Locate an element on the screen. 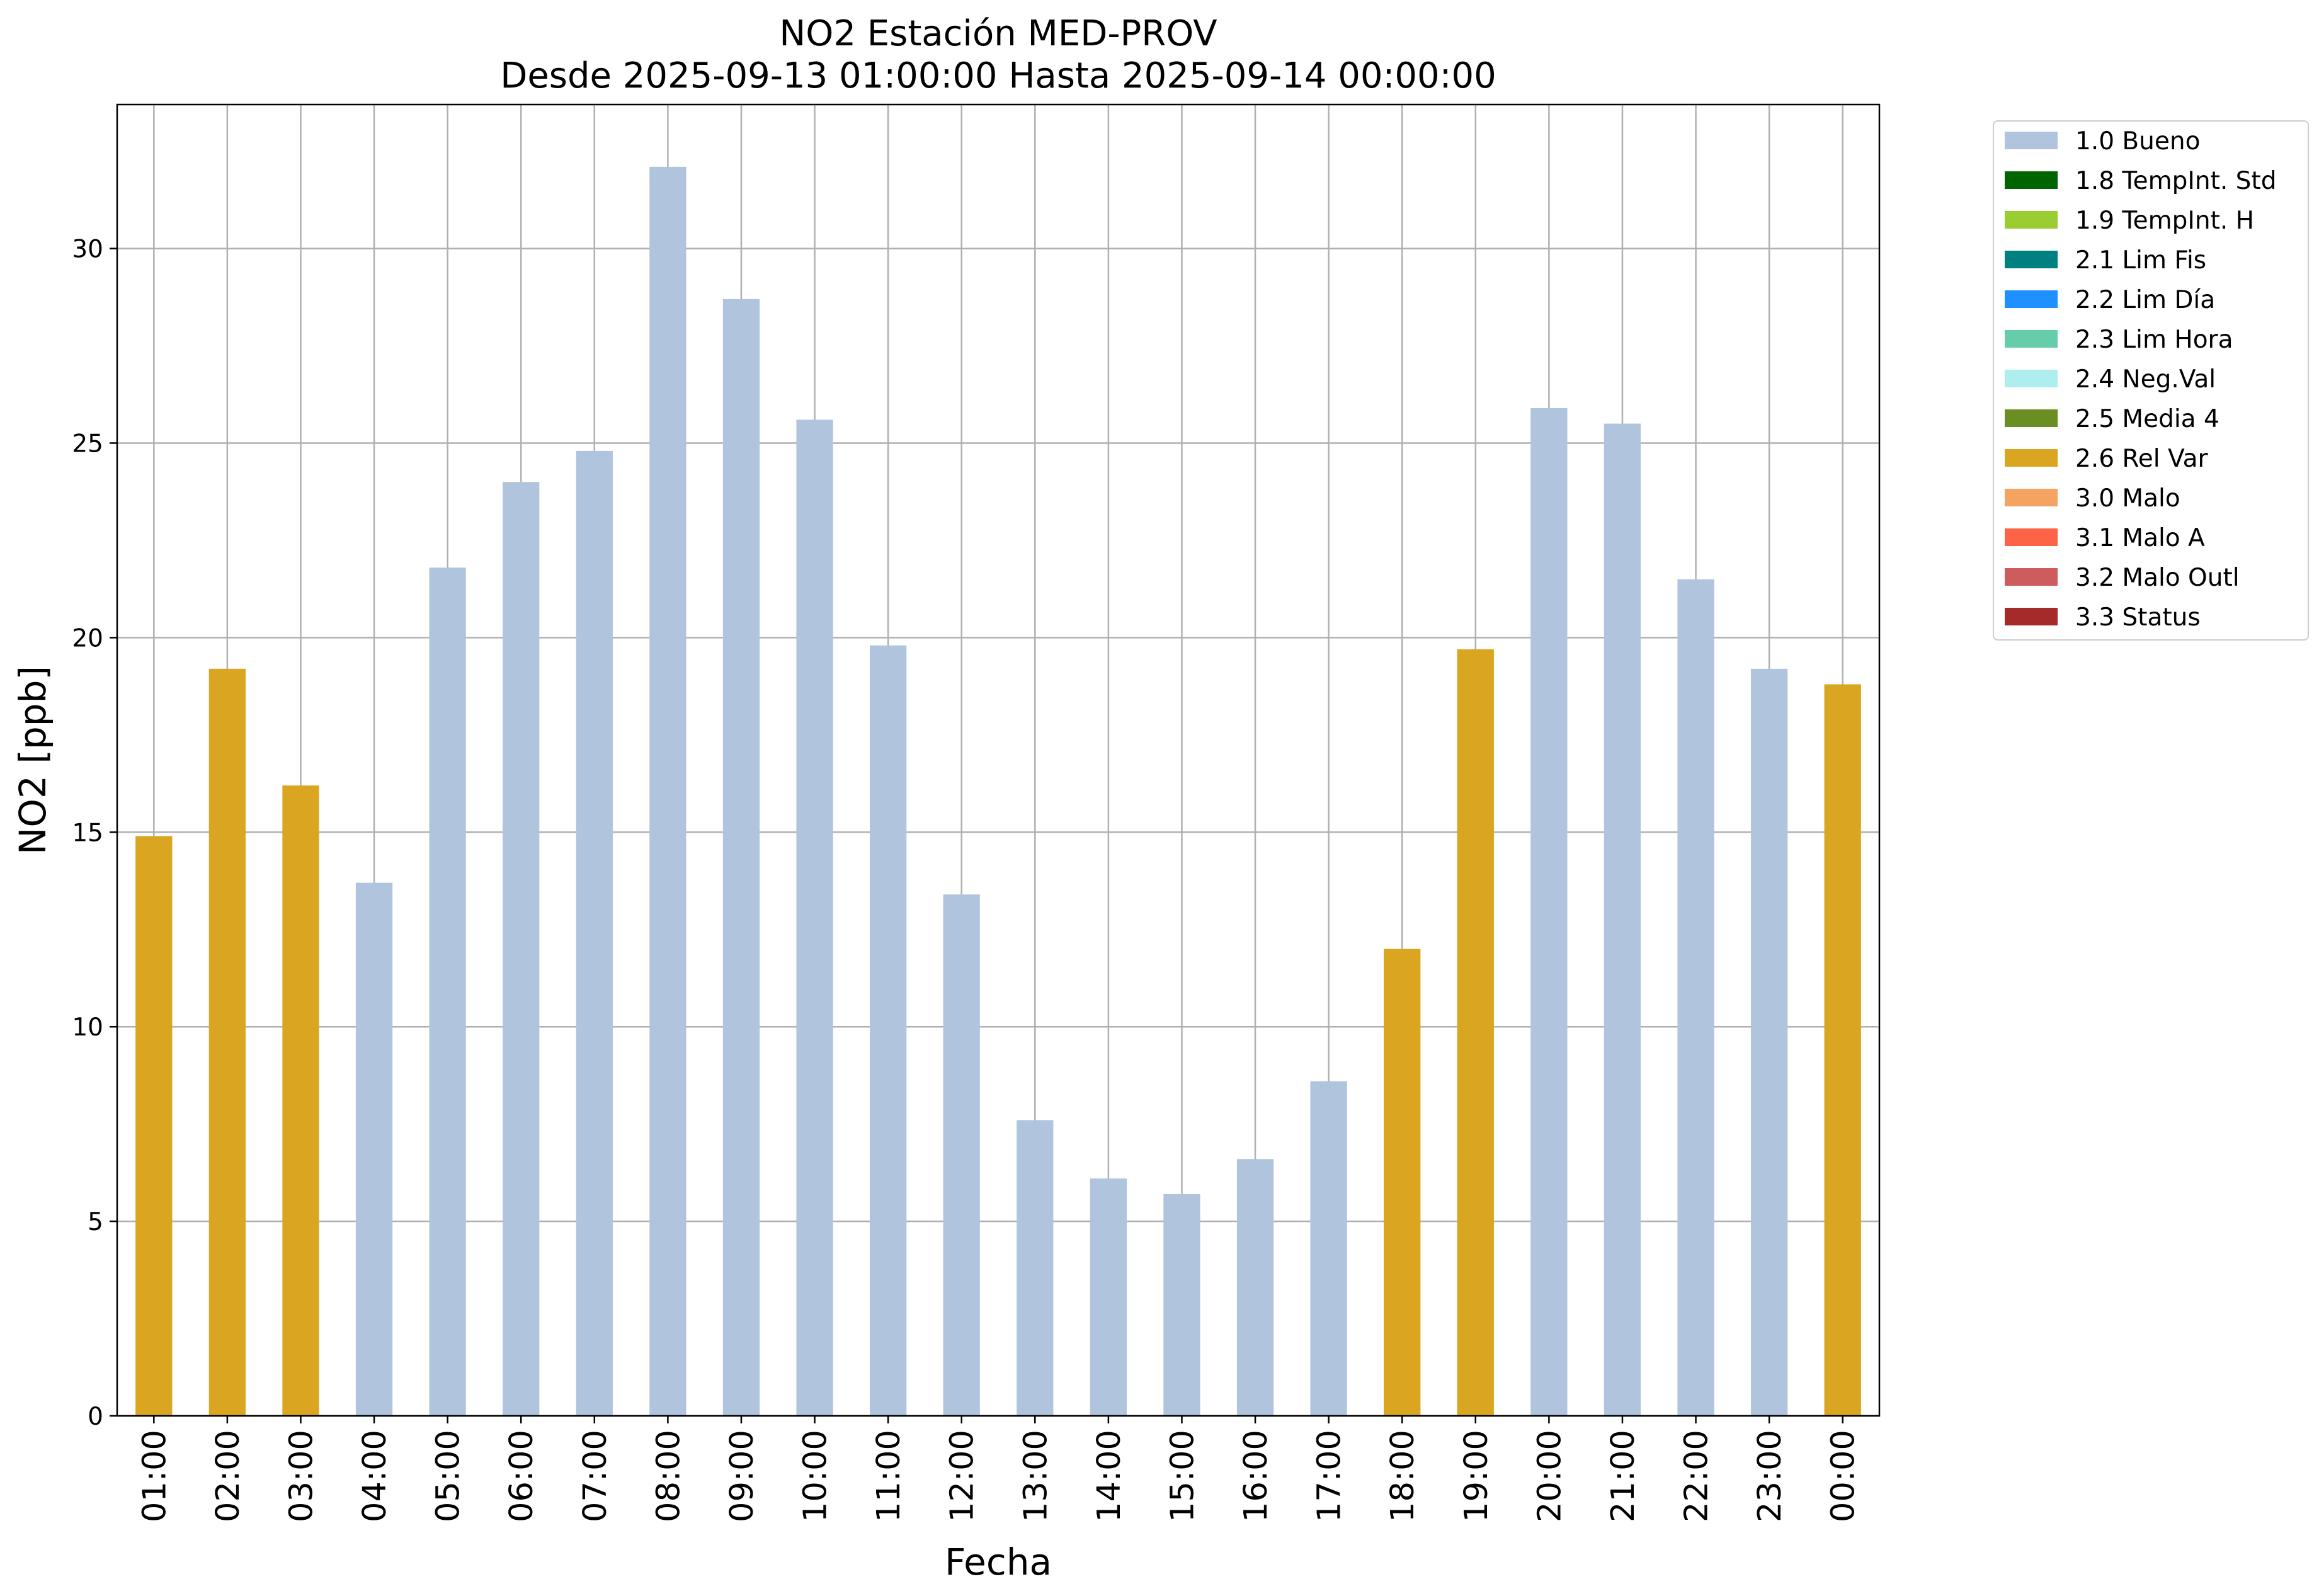 This screenshot has height=1596, width=2319. y-tick-label: 5 is located at coordinates (95, 1222).